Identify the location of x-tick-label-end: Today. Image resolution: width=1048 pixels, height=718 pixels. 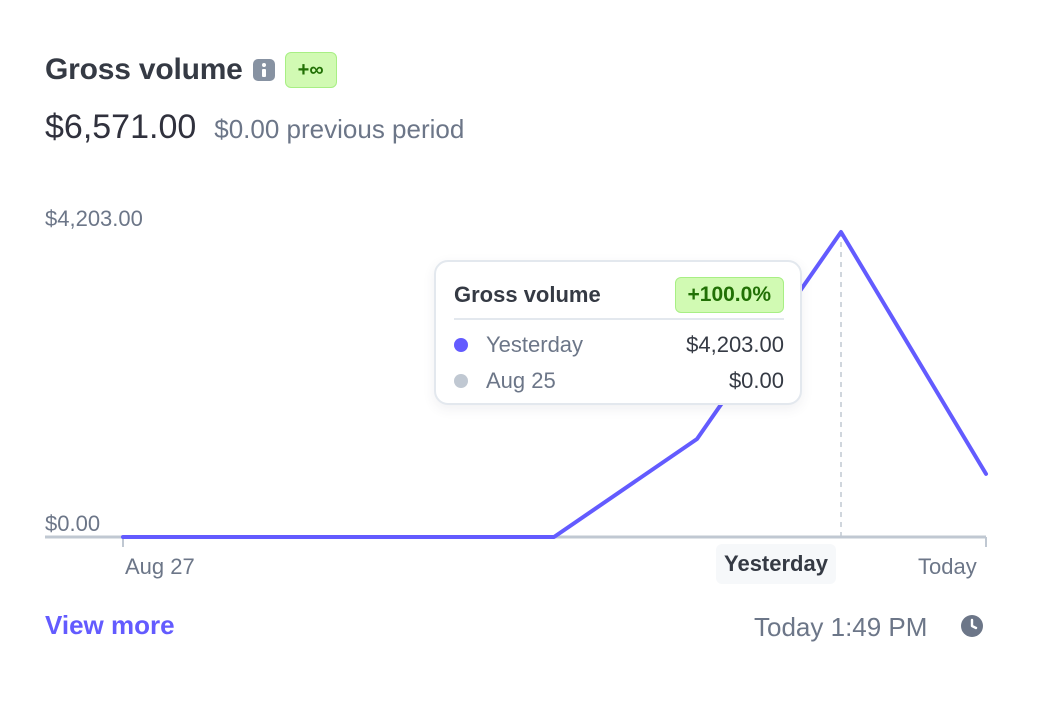
(947, 566).